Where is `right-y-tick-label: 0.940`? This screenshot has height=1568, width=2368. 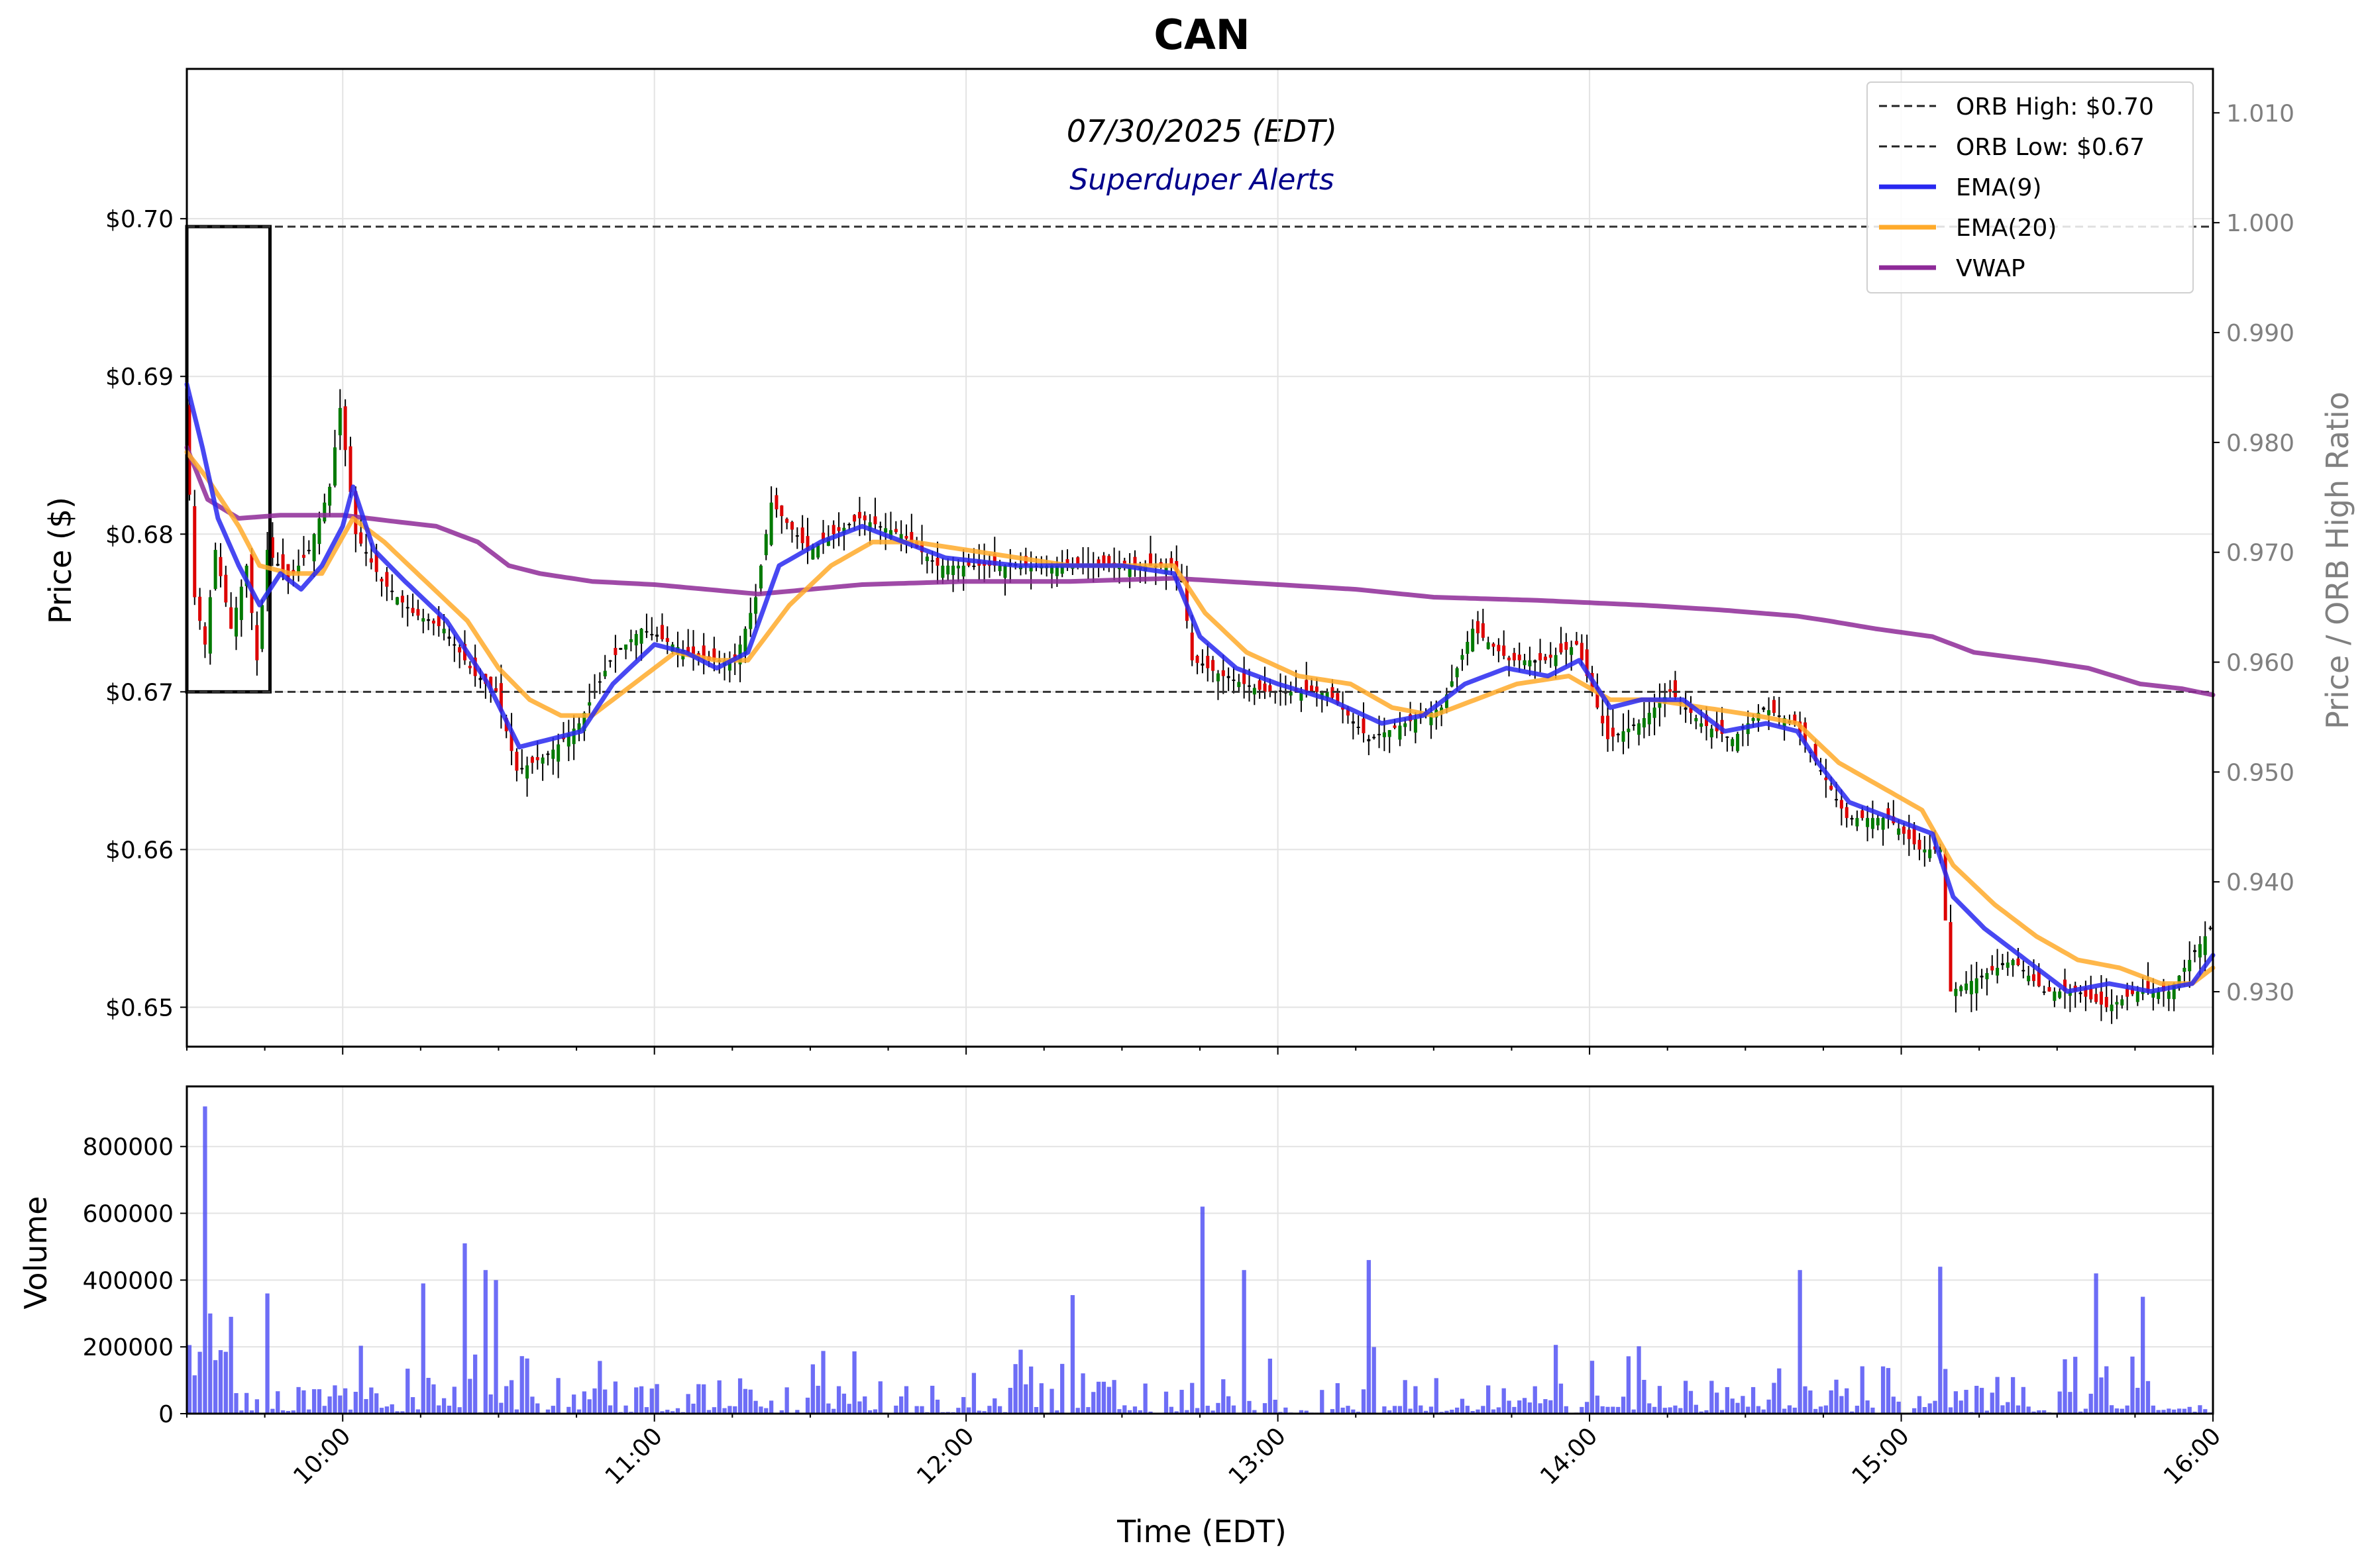
right-y-tick-label: 0.940 is located at coordinates (2260, 882).